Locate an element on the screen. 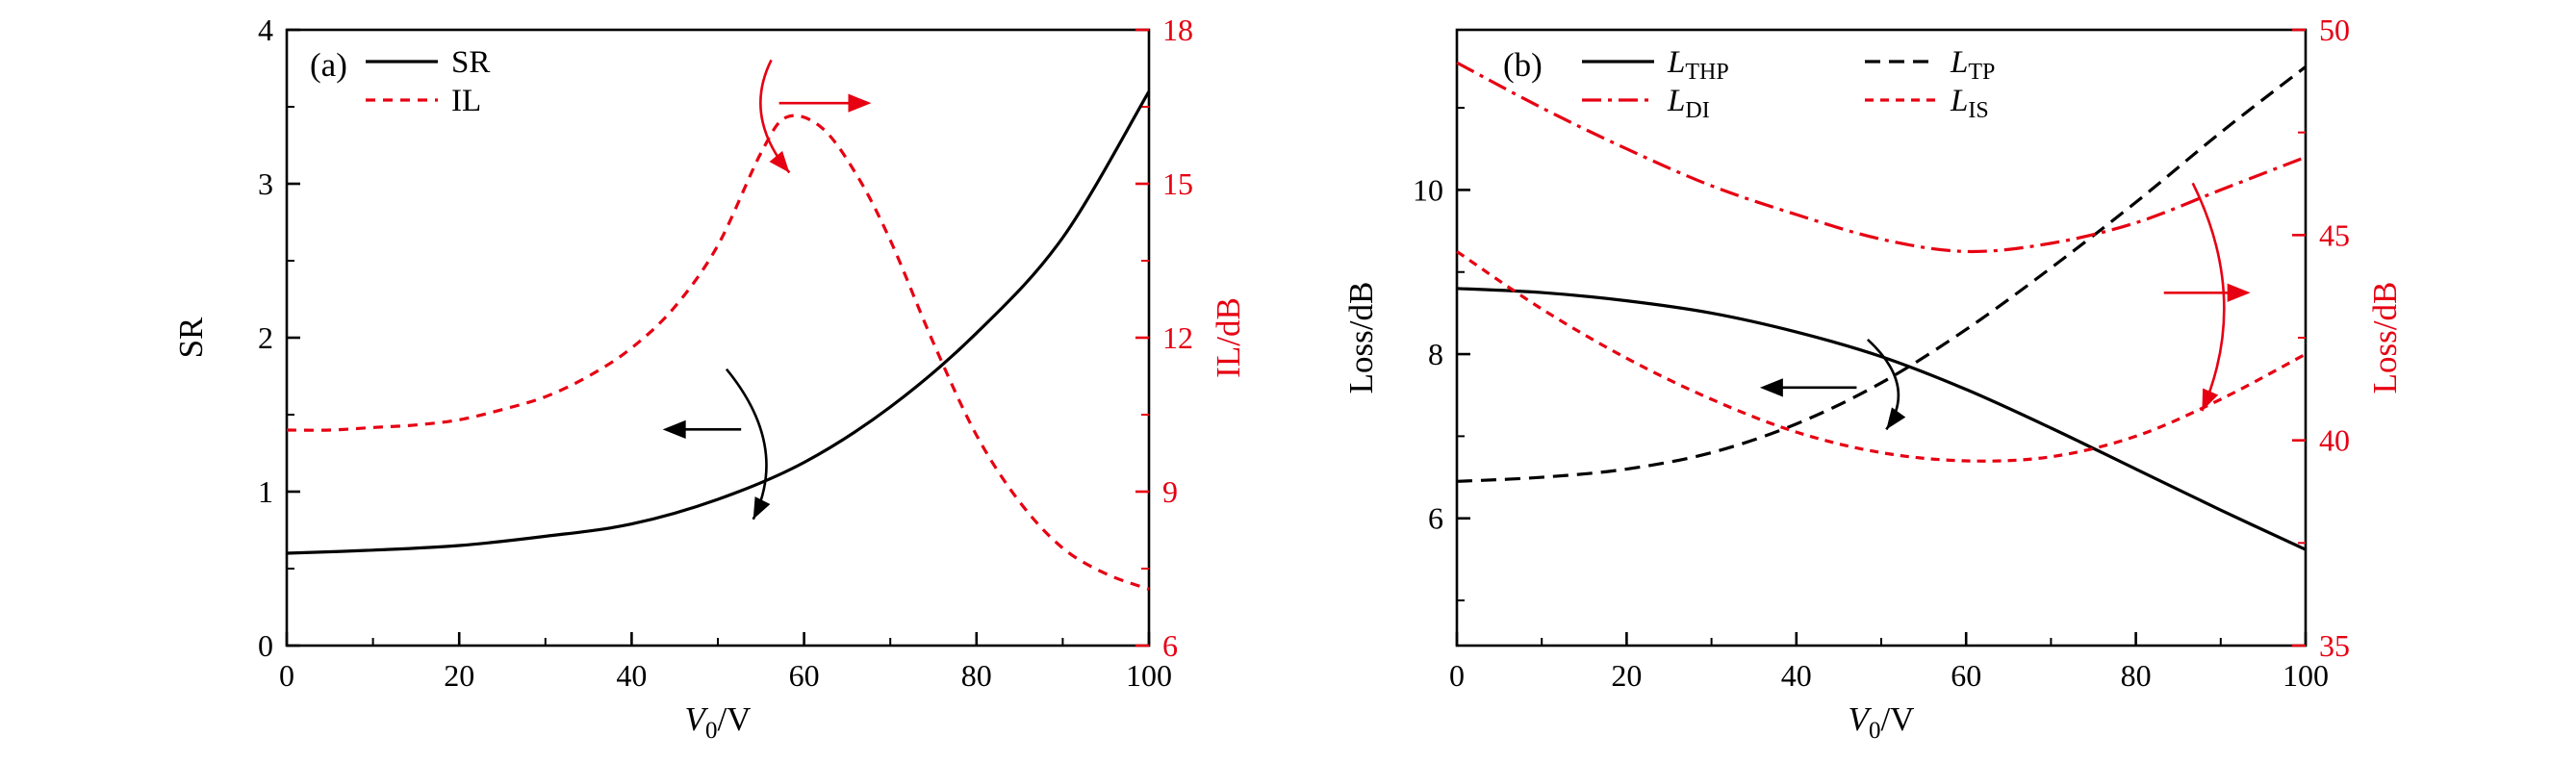 This screenshot has width=2576, height=762. series-L_THP is located at coordinates (1881, 419).